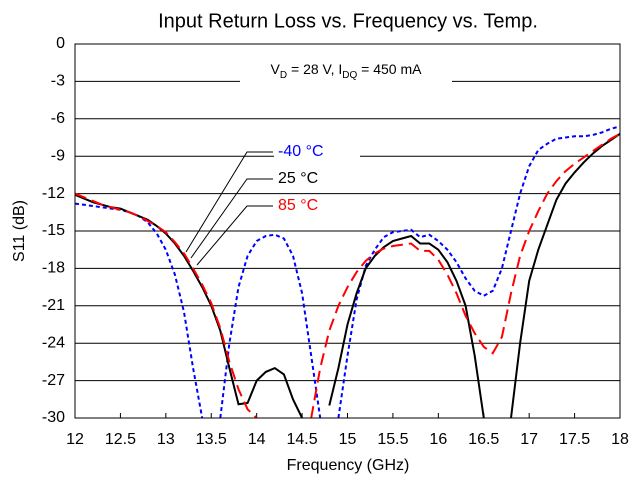  What do you see at coordinates (283, 75) in the screenshot?
I see `annotation-subscript: D` at bounding box center [283, 75].